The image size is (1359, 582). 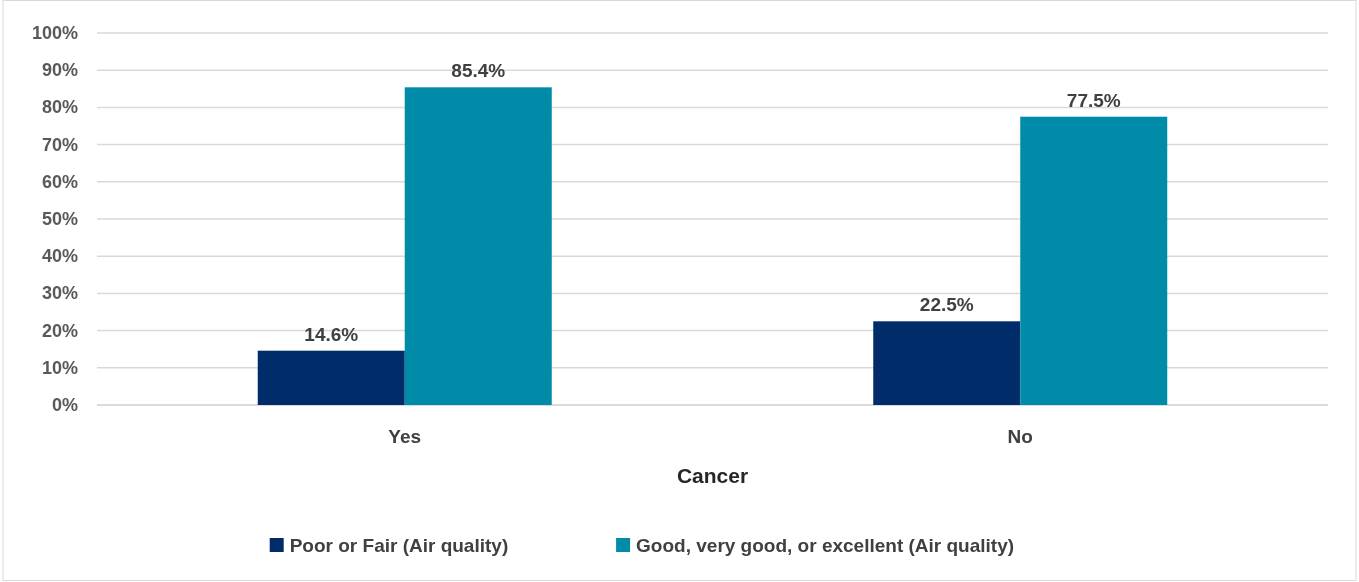 What do you see at coordinates (1020, 436) in the screenshot?
I see `x-tick-label: No` at bounding box center [1020, 436].